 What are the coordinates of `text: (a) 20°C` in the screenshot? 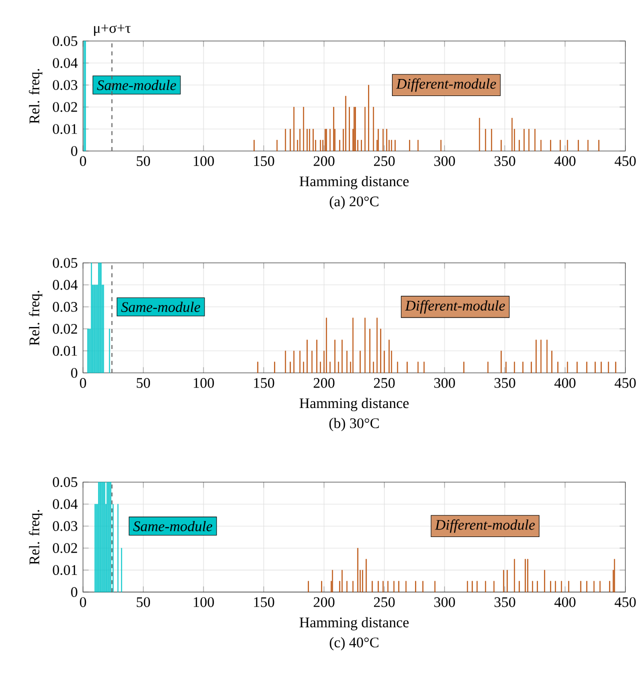 It's located at (354, 203).